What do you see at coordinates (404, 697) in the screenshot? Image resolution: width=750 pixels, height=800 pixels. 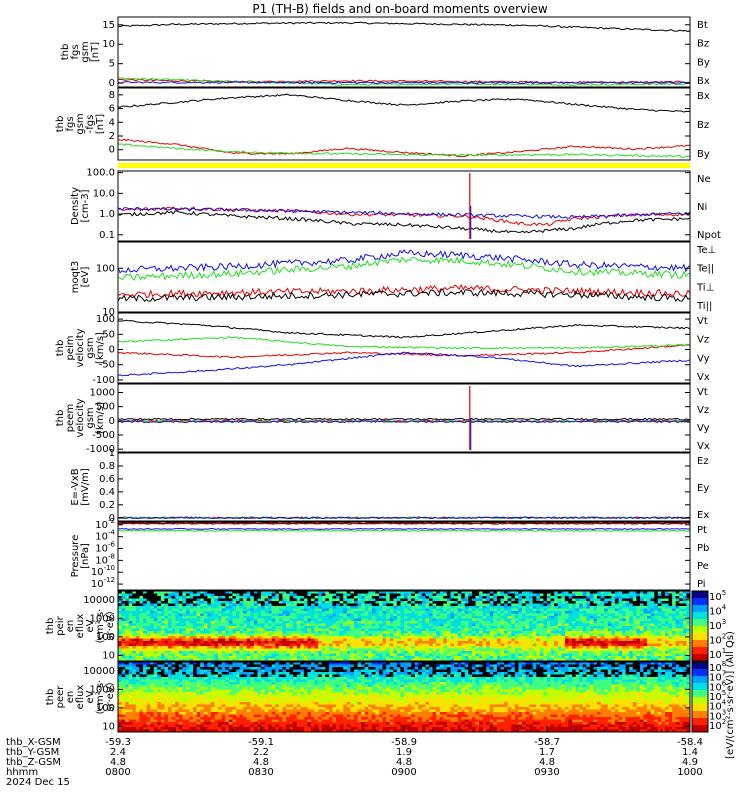 I see `spectrogram-cells` at bounding box center [404, 697].